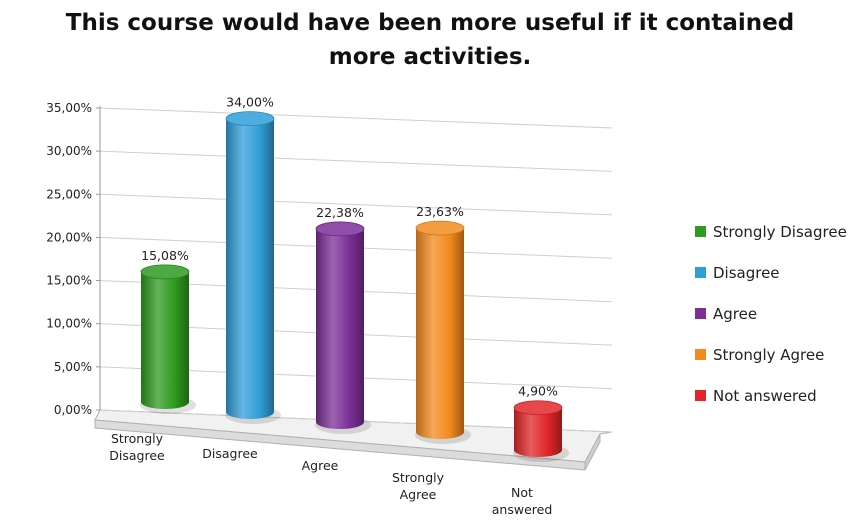  Describe the element at coordinates (73, 367) in the screenshot. I see `y-tick-label: 5,00%` at that location.